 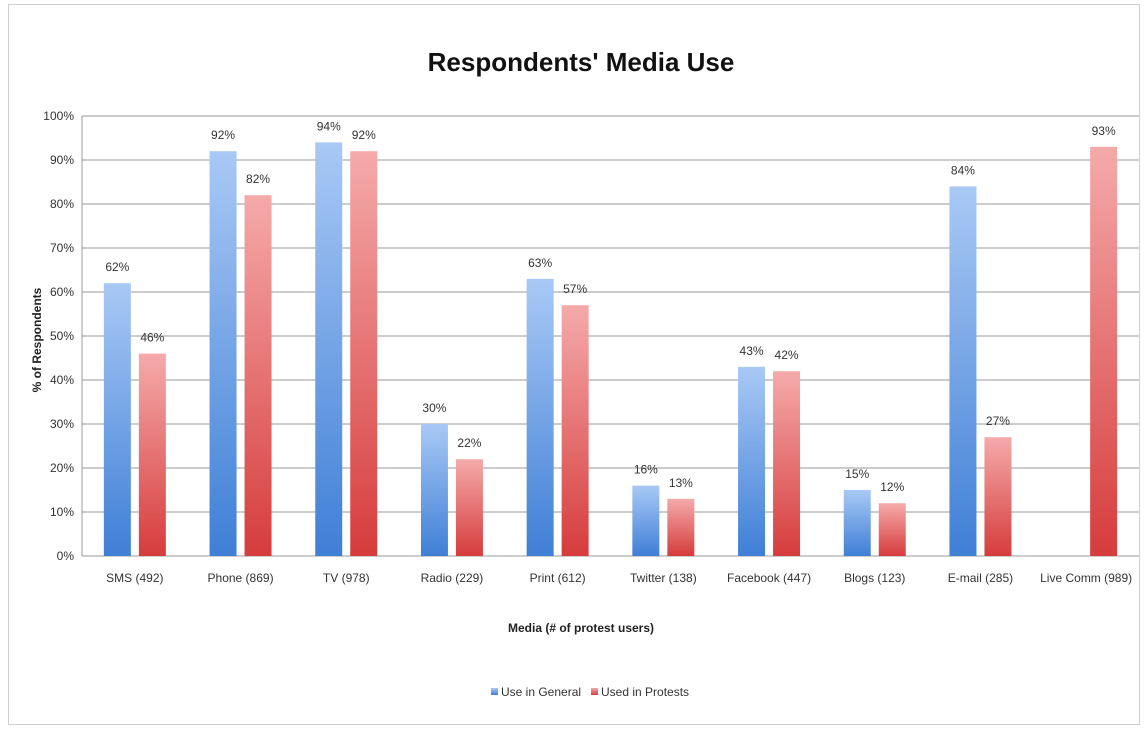 What do you see at coordinates (62, 468) in the screenshot?
I see `y-tick-label: 20%` at bounding box center [62, 468].